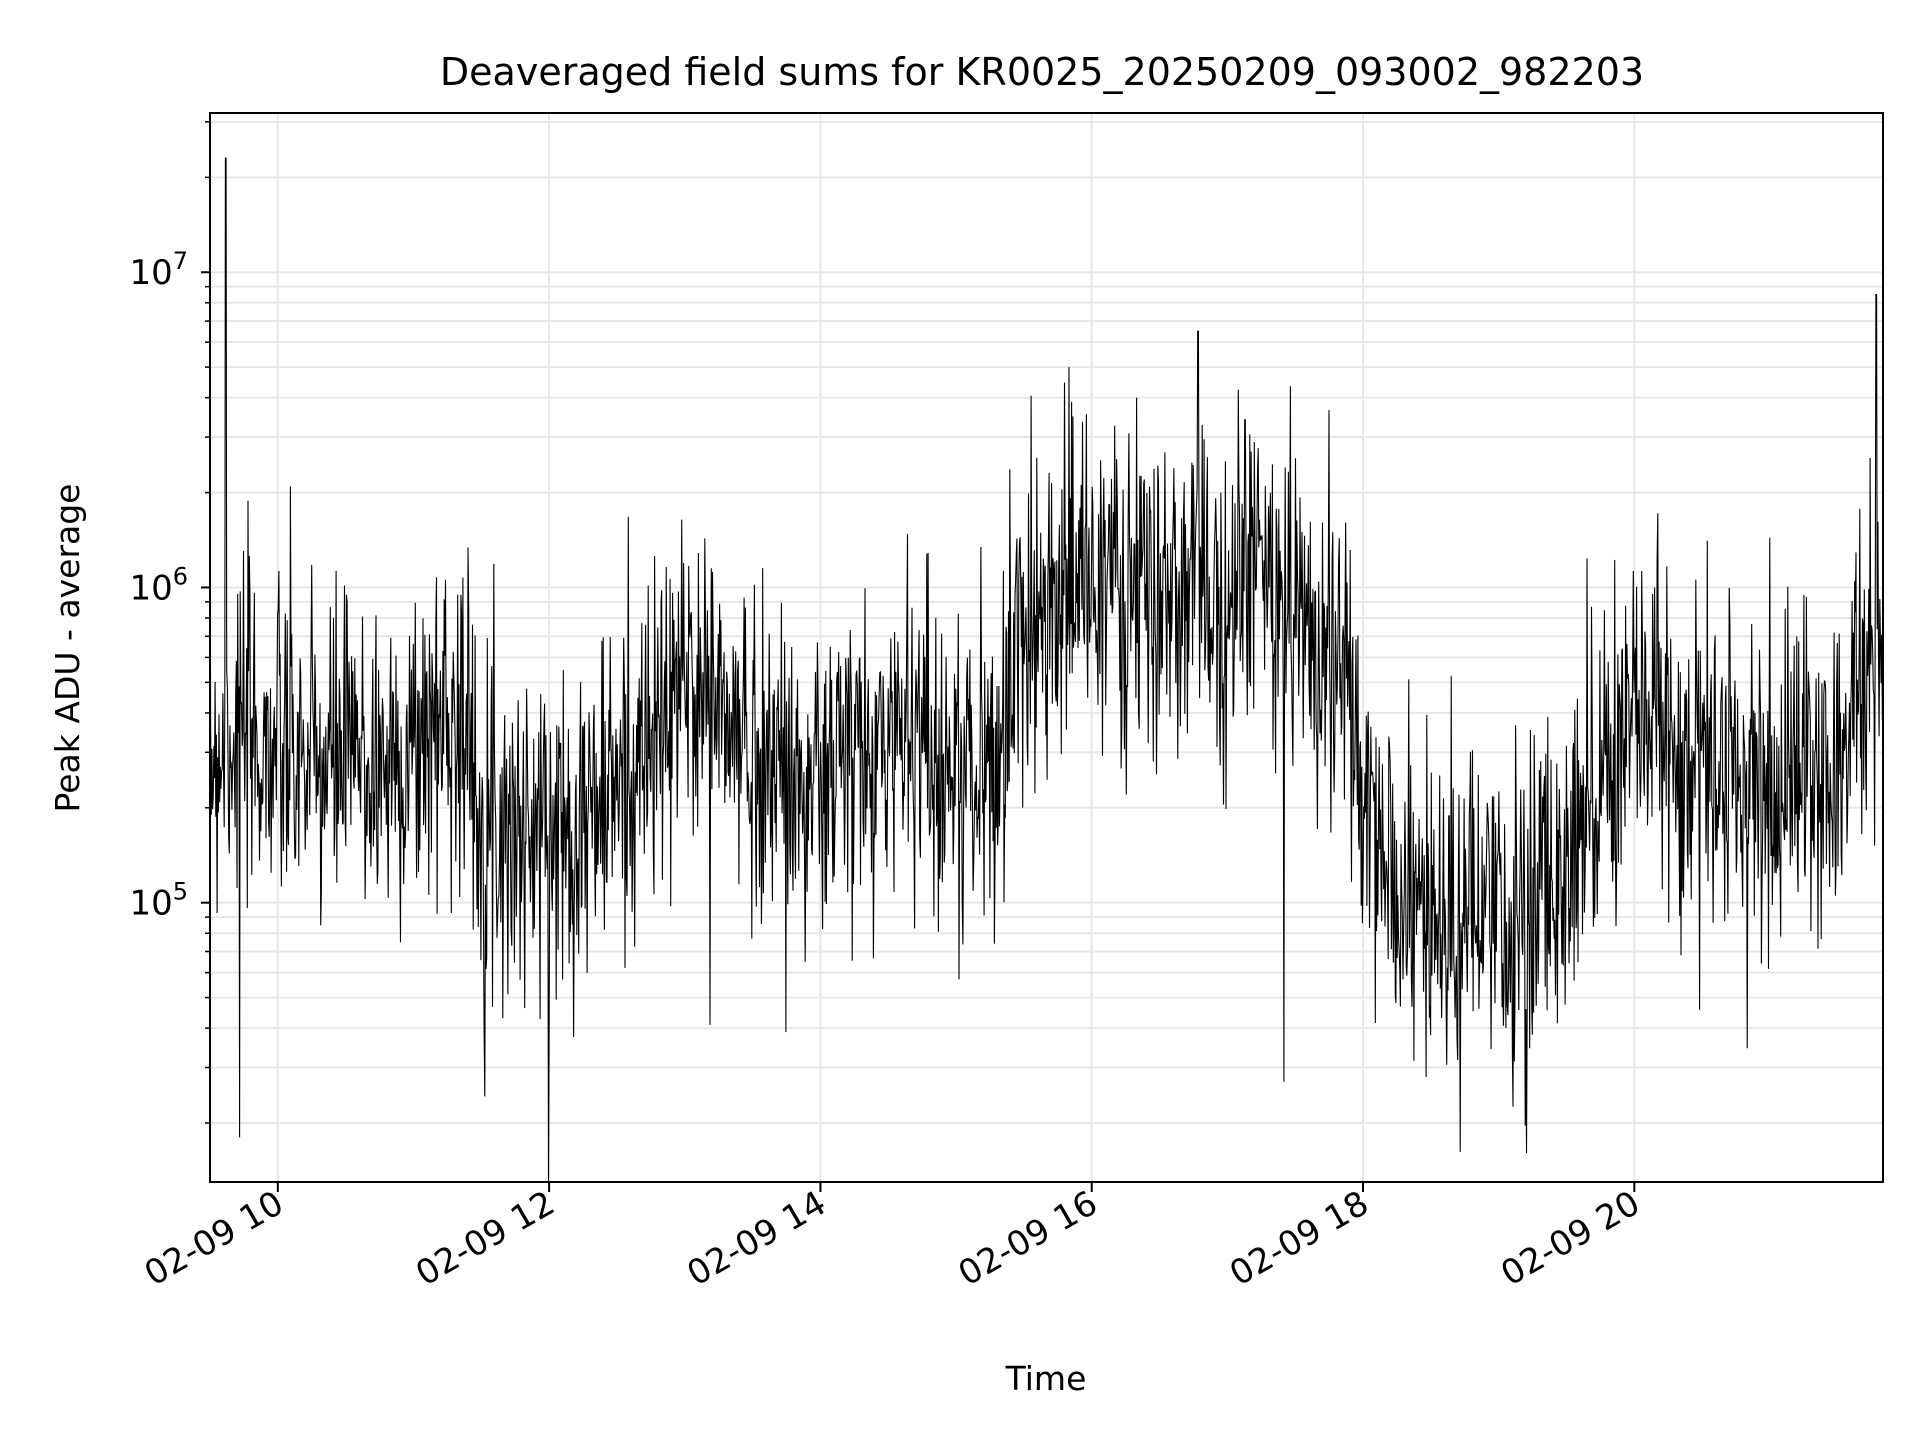  What do you see at coordinates (67, 648) in the screenshot?
I see `y-axis-label: Peak ADU - average` at bounding box center [67, 648].